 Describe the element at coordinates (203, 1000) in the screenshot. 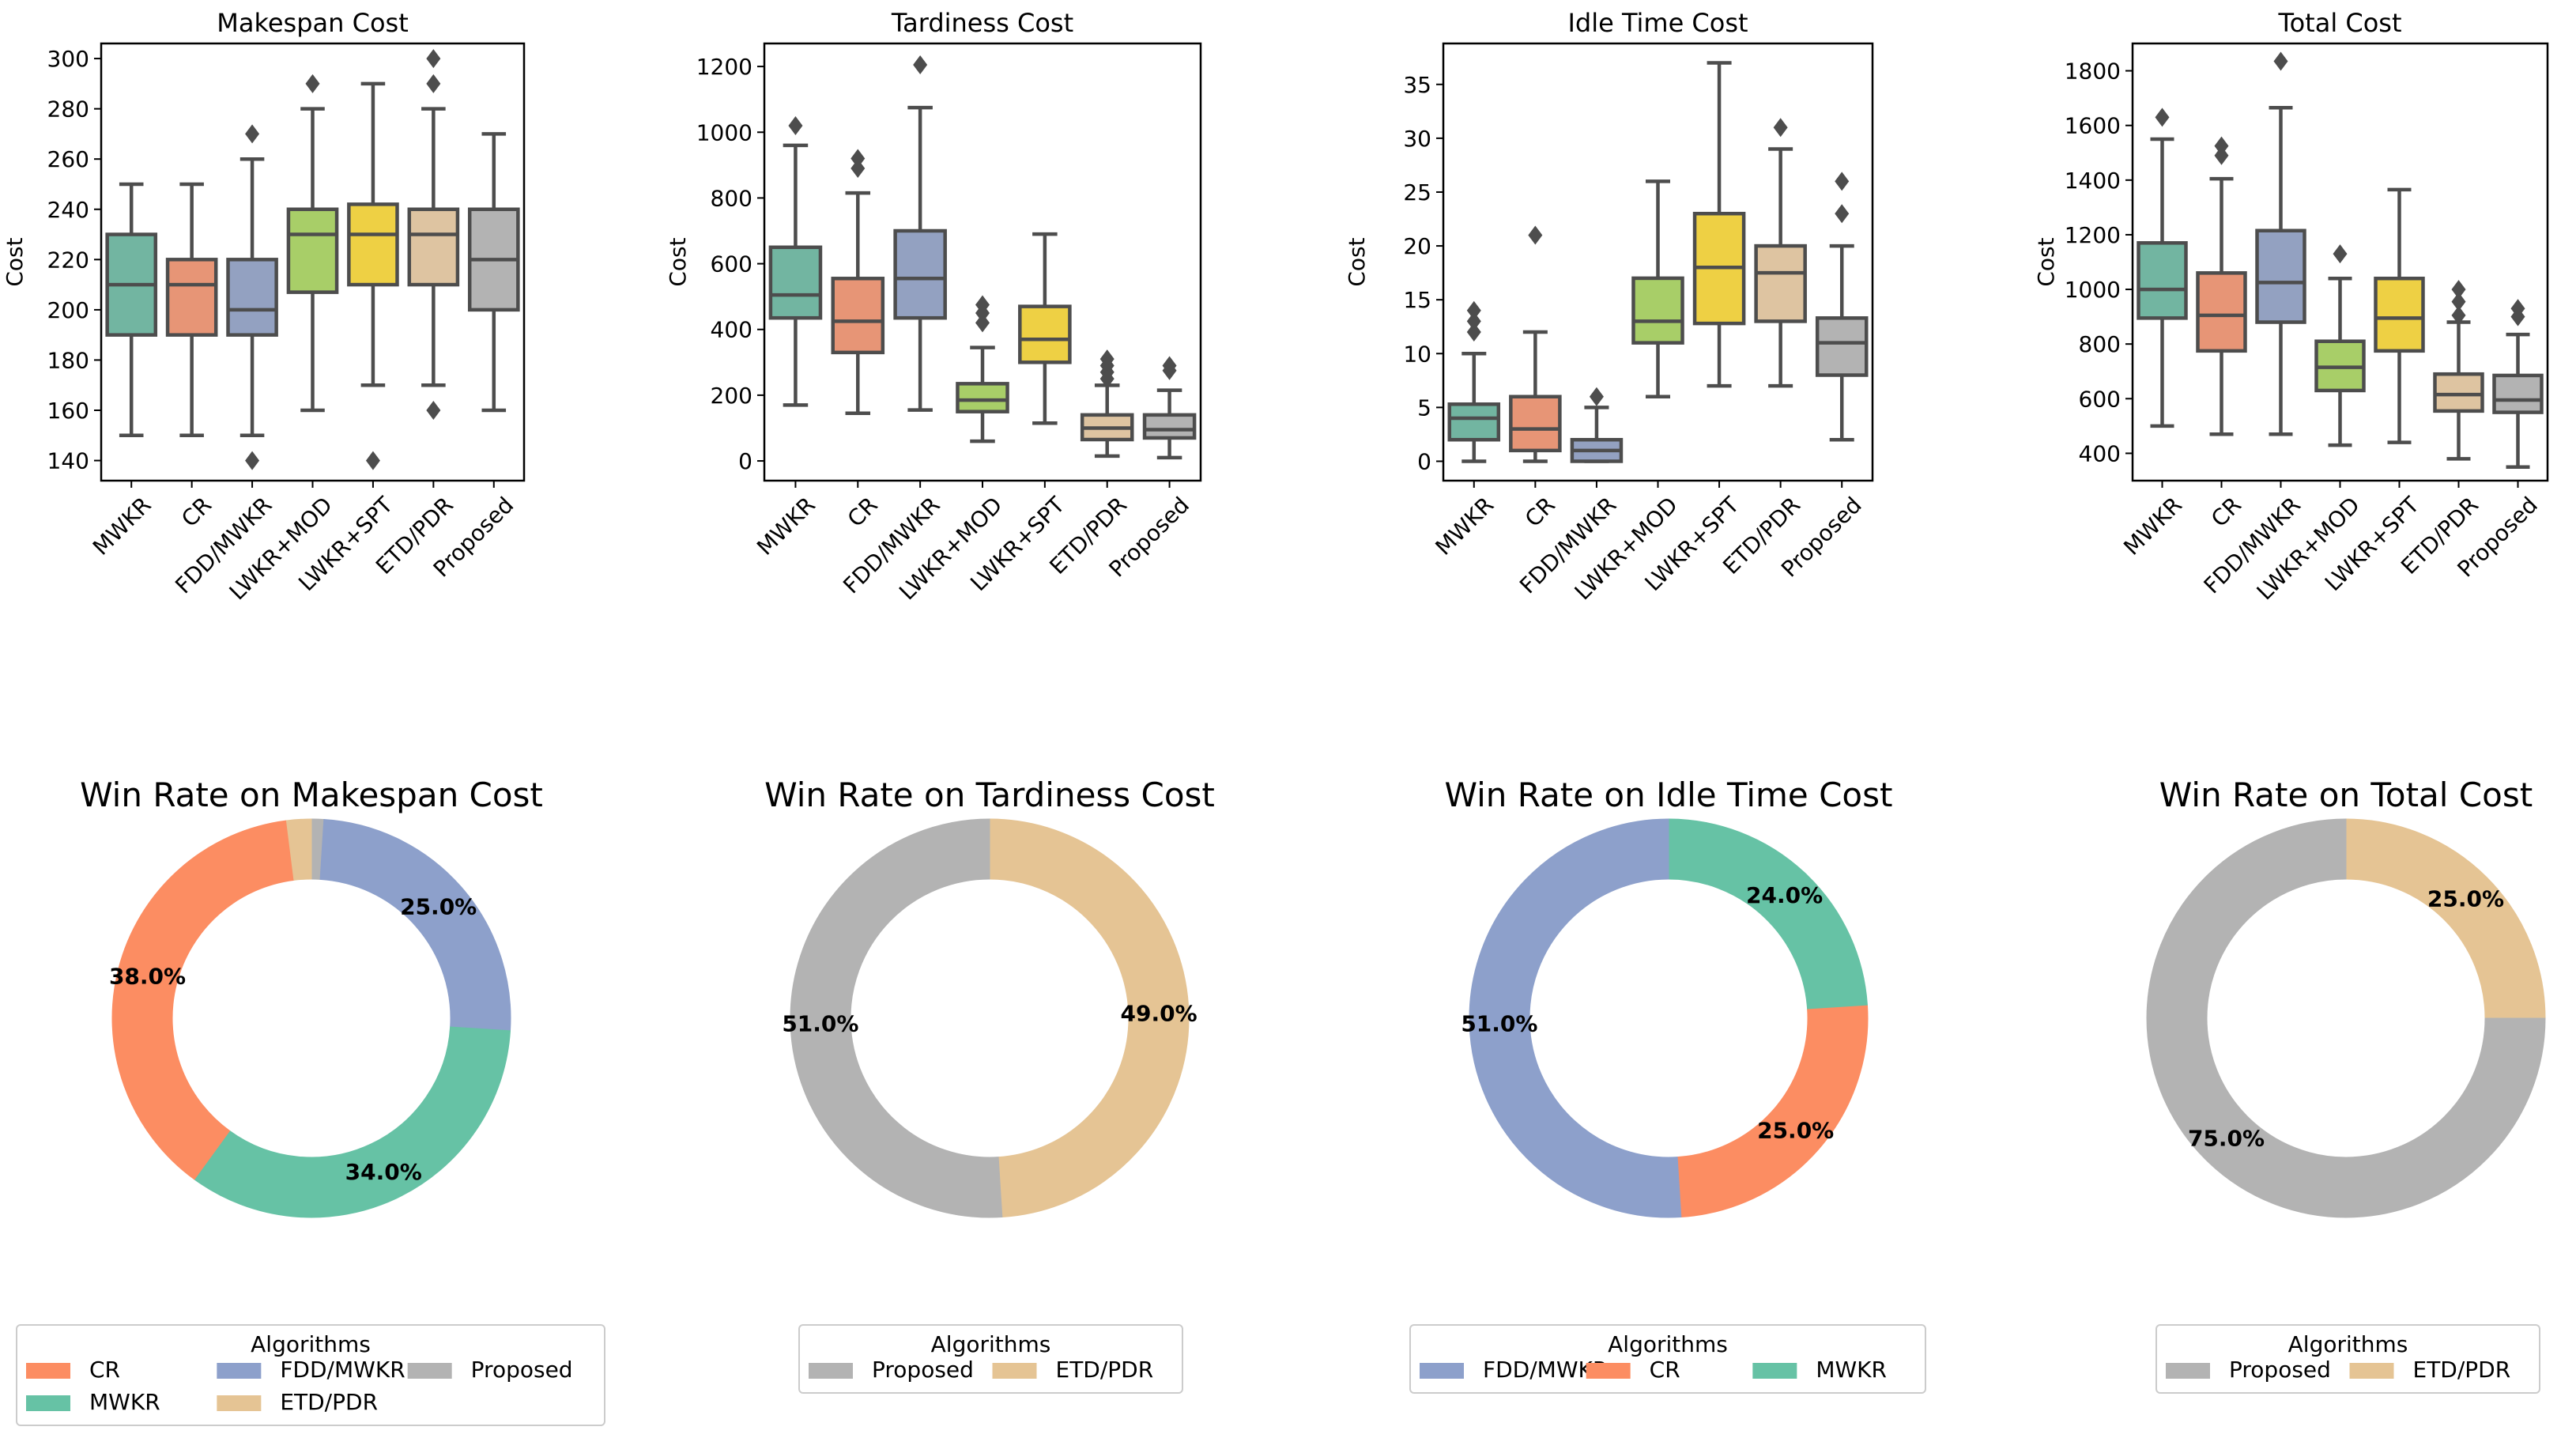

I see `slice-CR` at that location.